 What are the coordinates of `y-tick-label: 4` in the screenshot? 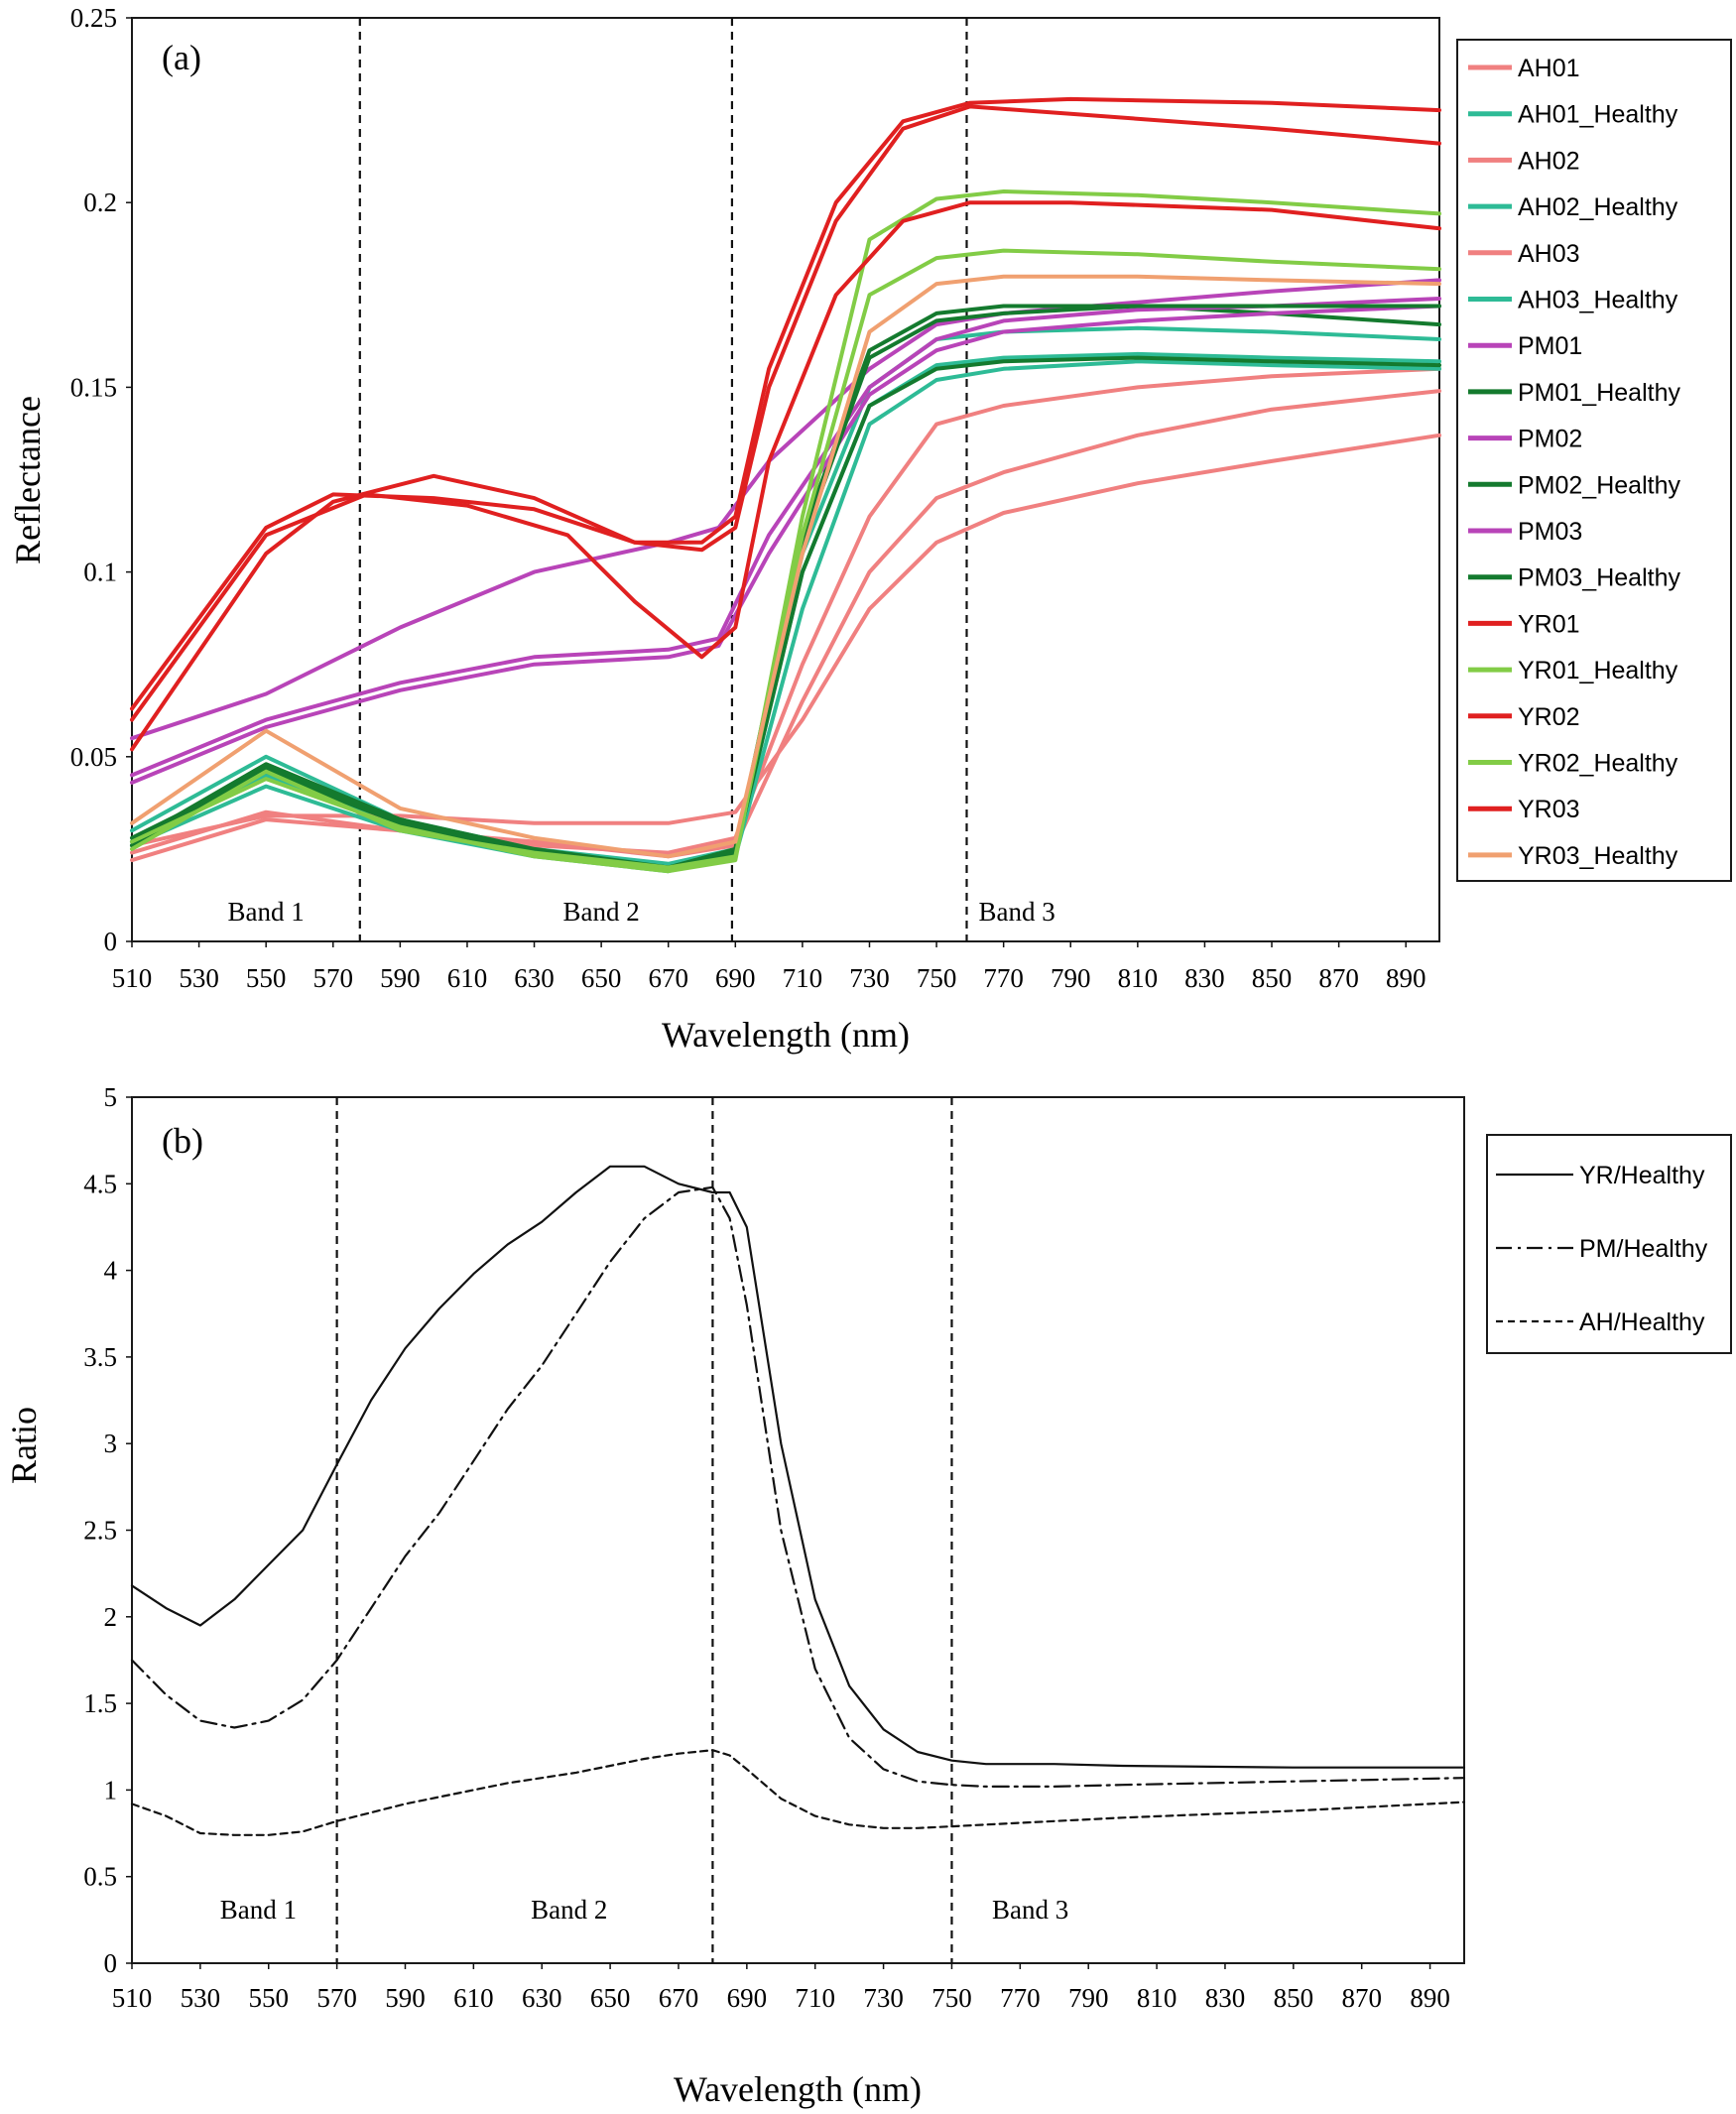 It's located at (111, 1271).